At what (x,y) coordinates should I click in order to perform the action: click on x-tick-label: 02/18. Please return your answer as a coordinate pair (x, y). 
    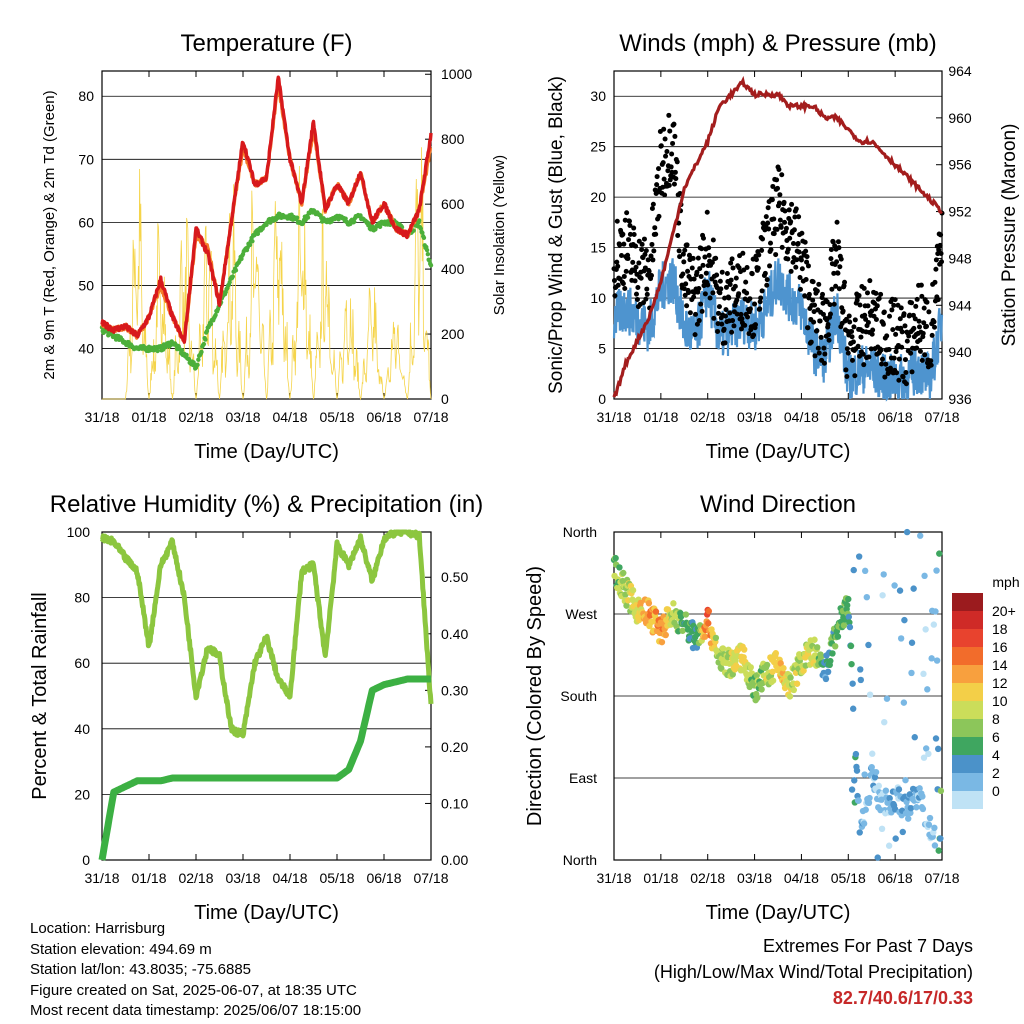
    Looking at the image, I should click on (195, 417).